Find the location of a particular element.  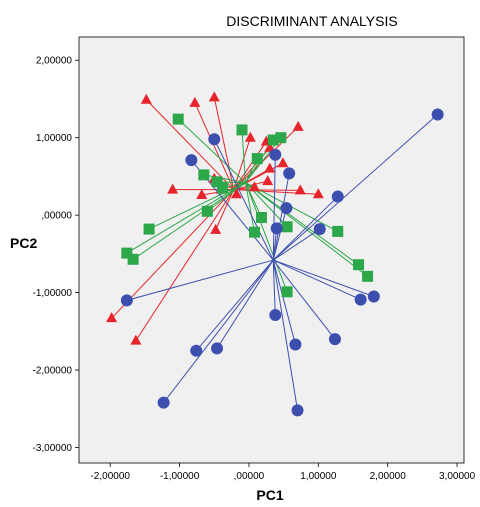

y-tick-label: -3,00000 is located at coordinates (53, 448).